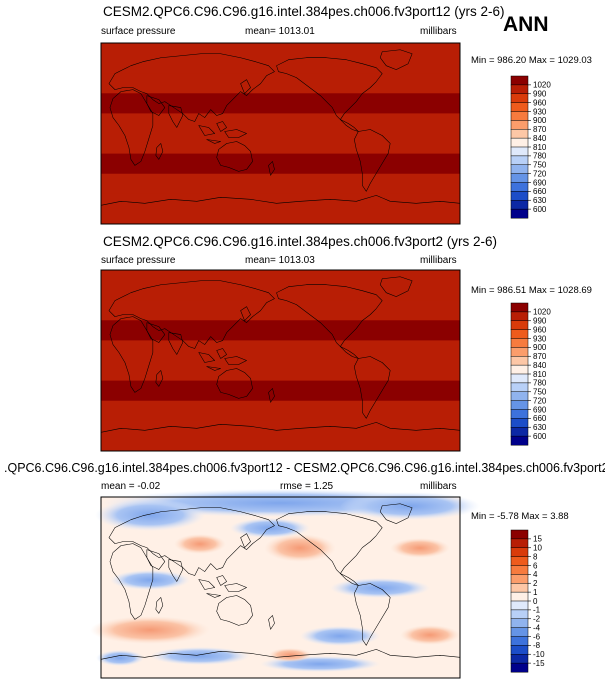 This screenshot has width=605, height=681. Describe the element at coordinates (539, 654) in the screenshot. I see `colorbar-label: -10` at that location.